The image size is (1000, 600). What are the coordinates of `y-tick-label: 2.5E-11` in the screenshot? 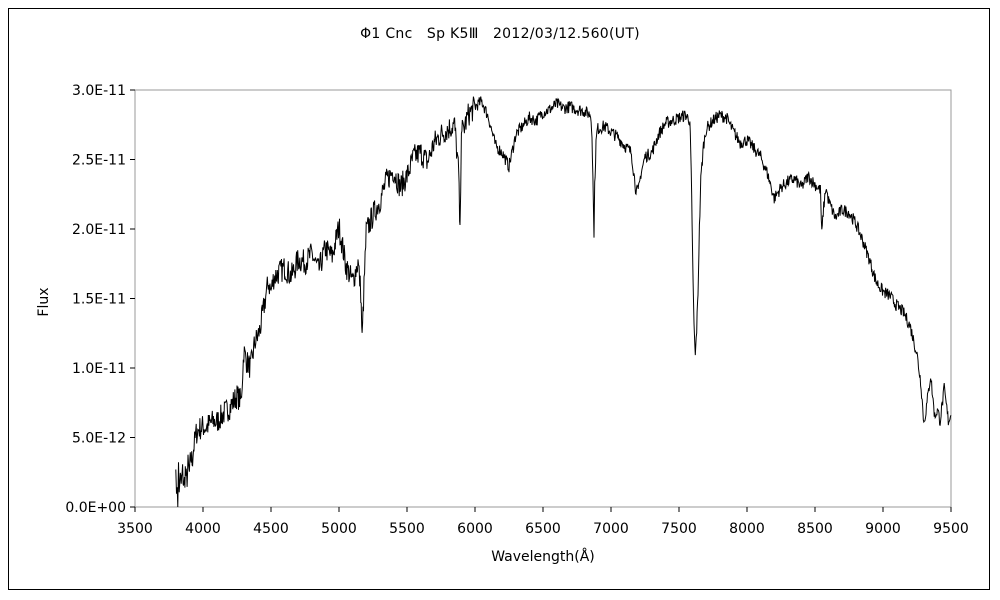 It's located at (99, 161).